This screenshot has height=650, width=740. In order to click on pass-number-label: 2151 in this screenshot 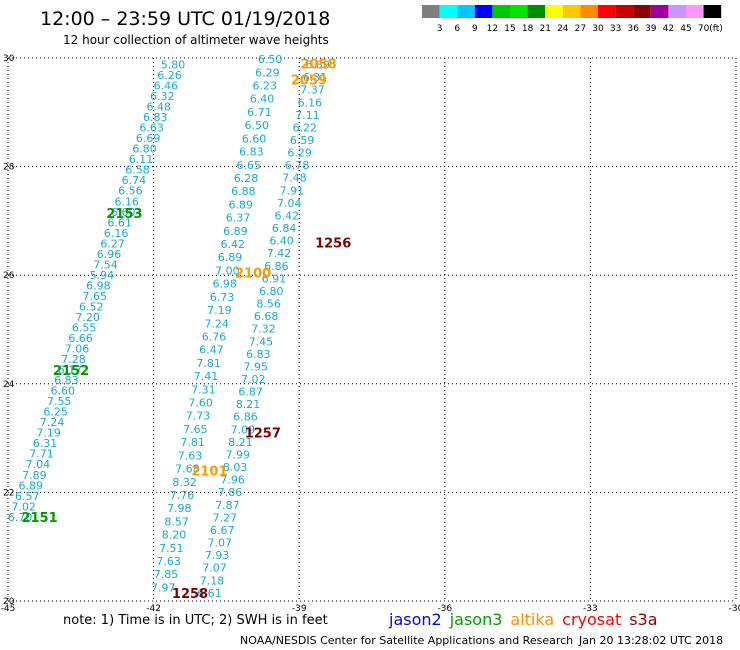, I will do `click(39, 518)`.